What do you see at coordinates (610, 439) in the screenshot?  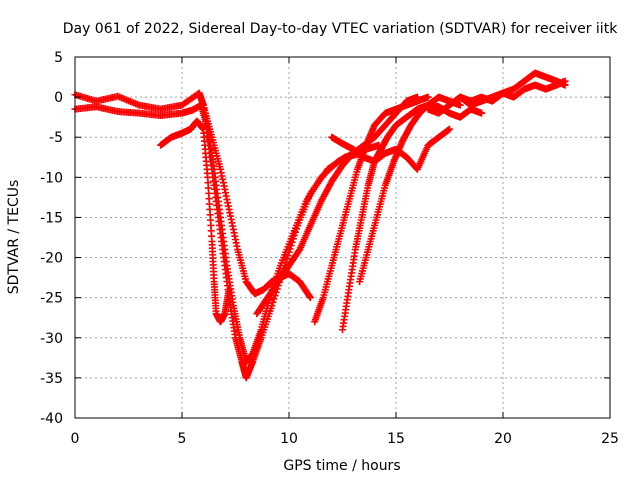 I see `x-tick-label: 25` at bounding box center [610, 439].